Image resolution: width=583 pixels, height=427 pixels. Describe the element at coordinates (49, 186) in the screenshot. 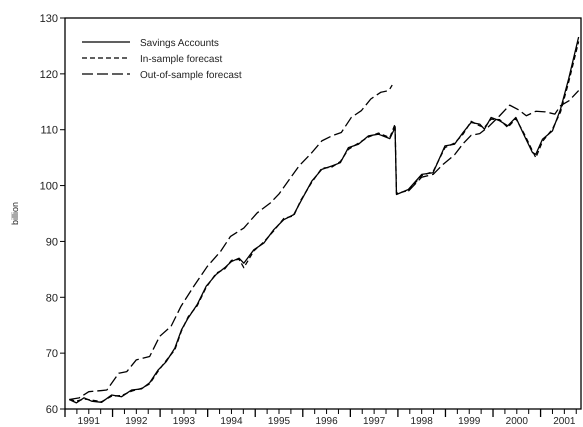

I see `y-tick-label: 100` at that location.